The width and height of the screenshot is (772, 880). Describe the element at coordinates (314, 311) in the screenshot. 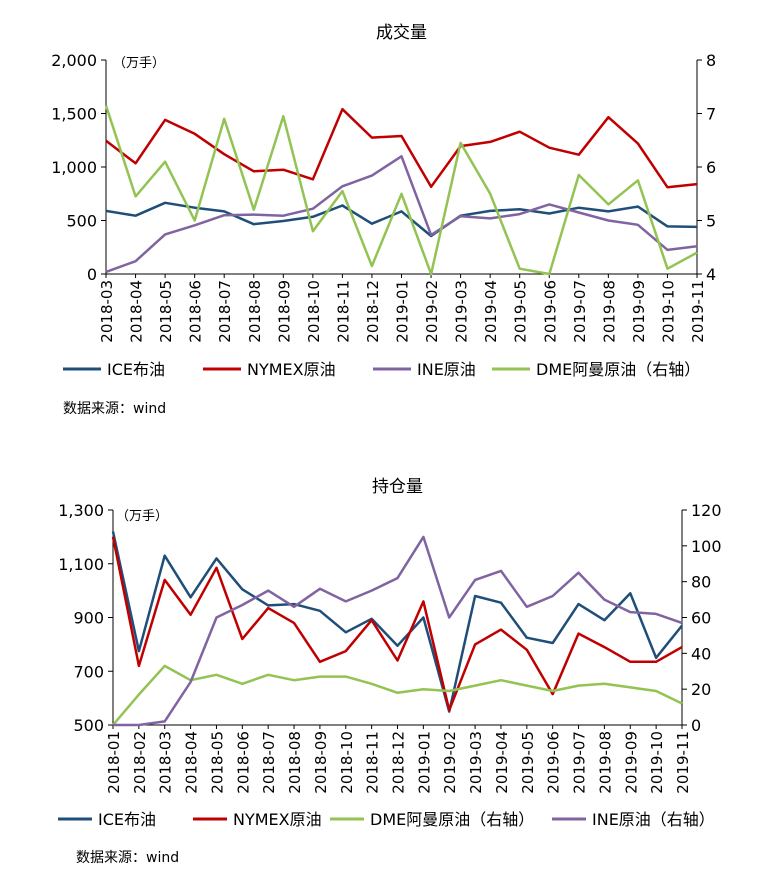

I see `chart1-x-tick-label: 2018-10` at that location.